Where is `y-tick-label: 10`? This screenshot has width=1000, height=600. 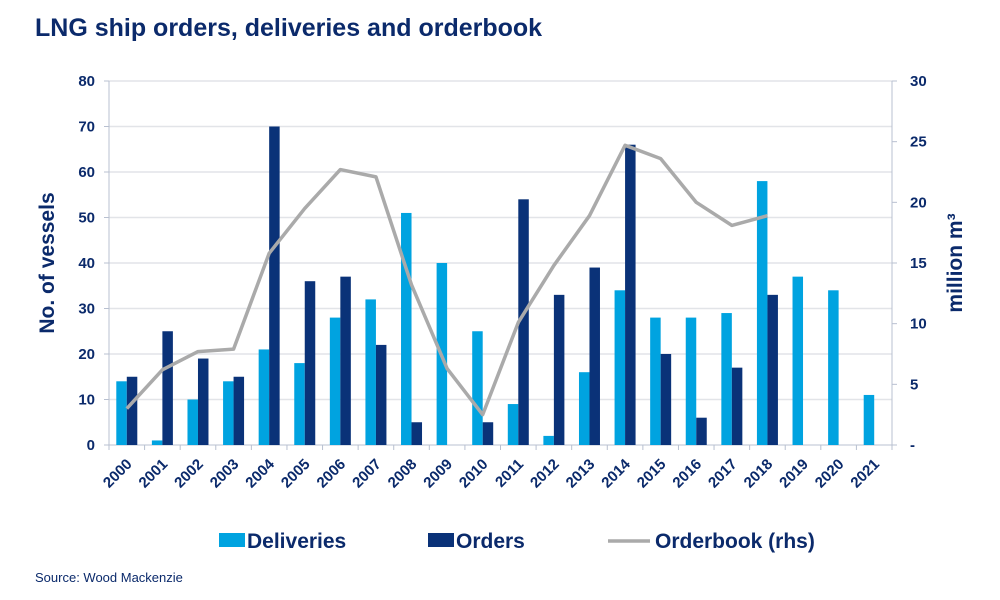 y-tick-label: 10 is located at coordinates (86, 400).